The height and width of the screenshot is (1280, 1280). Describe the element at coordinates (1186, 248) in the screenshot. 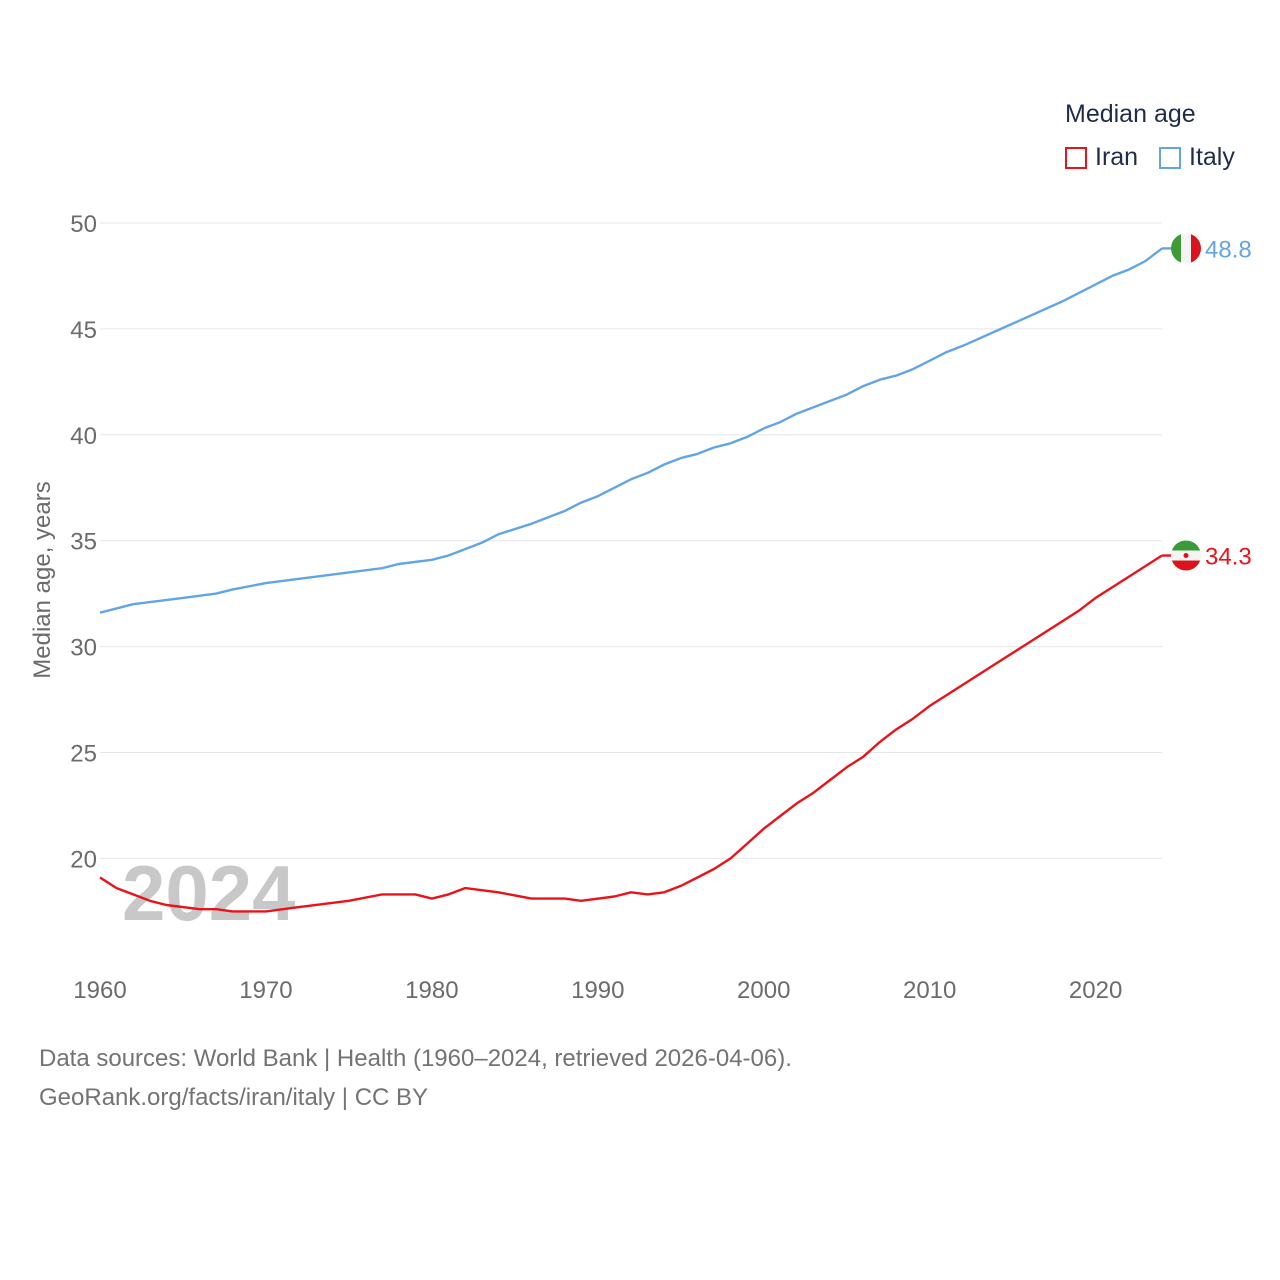

I see `flag-italy-icon` at that location.